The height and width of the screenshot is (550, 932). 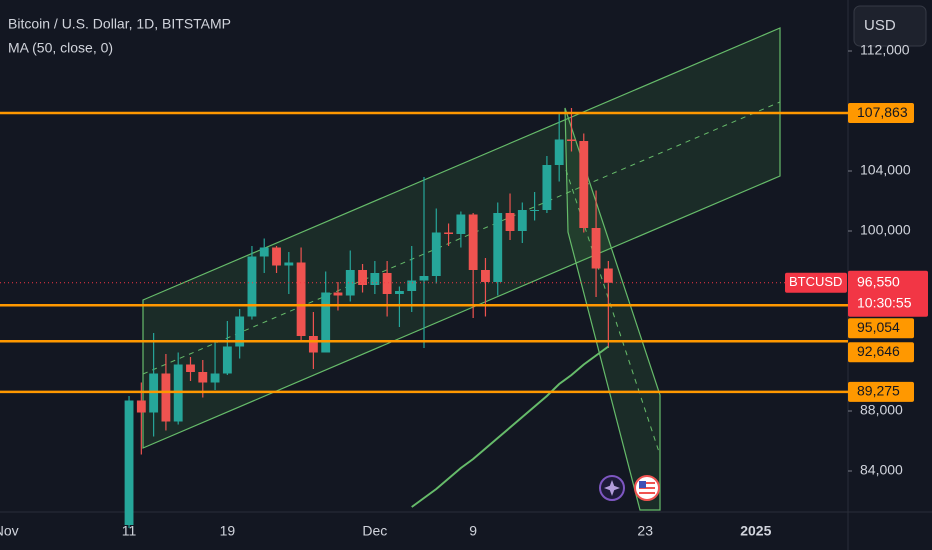 What do you see at coordinates (878, 351) in the screenshot?
I see `price-level-label: 92,646` at bounding box center [878, 351].